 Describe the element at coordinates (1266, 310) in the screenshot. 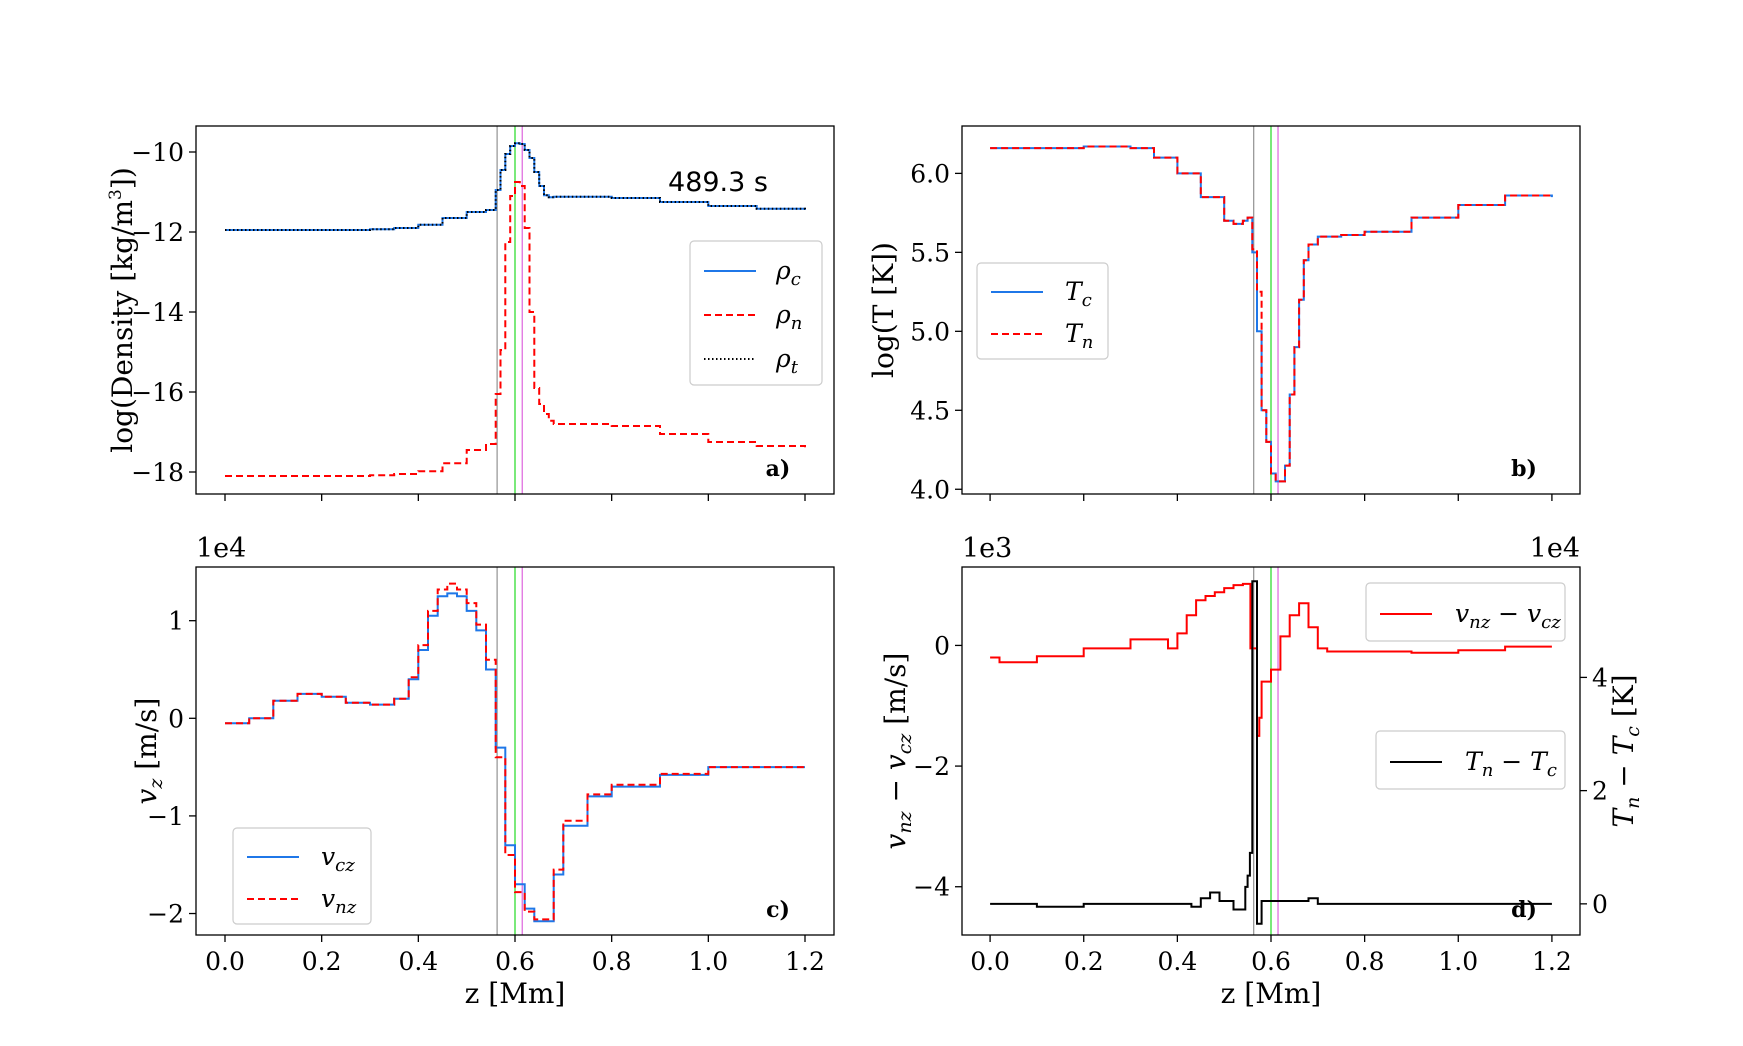

I see `panel-b-vertical-lines` at that location.